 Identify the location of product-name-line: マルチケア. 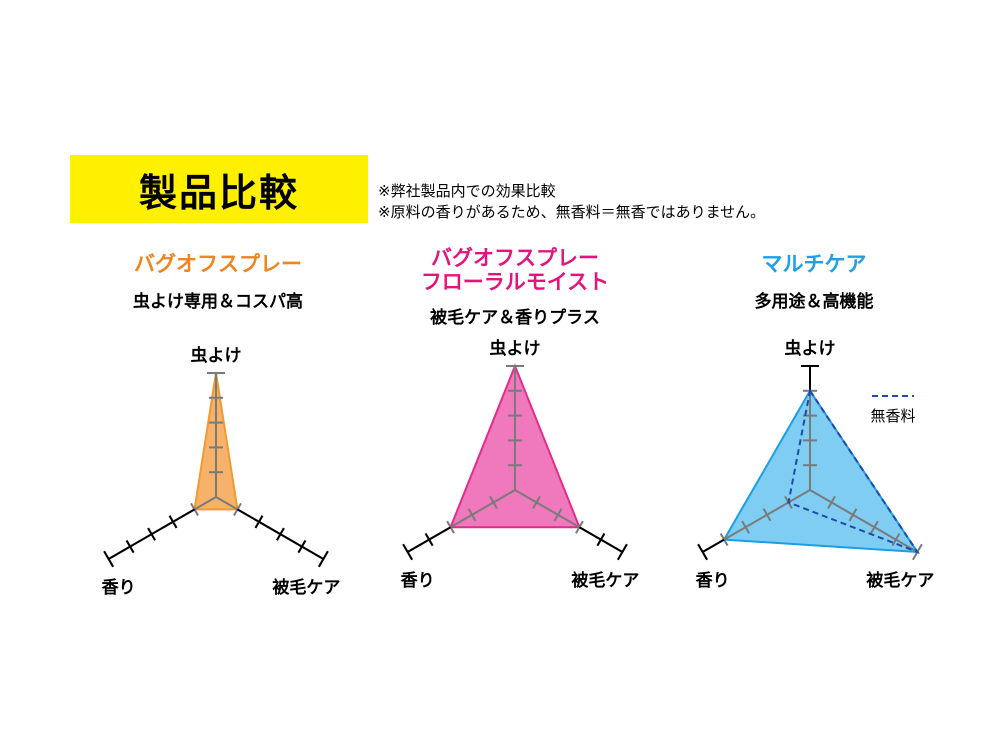
(814, 264).